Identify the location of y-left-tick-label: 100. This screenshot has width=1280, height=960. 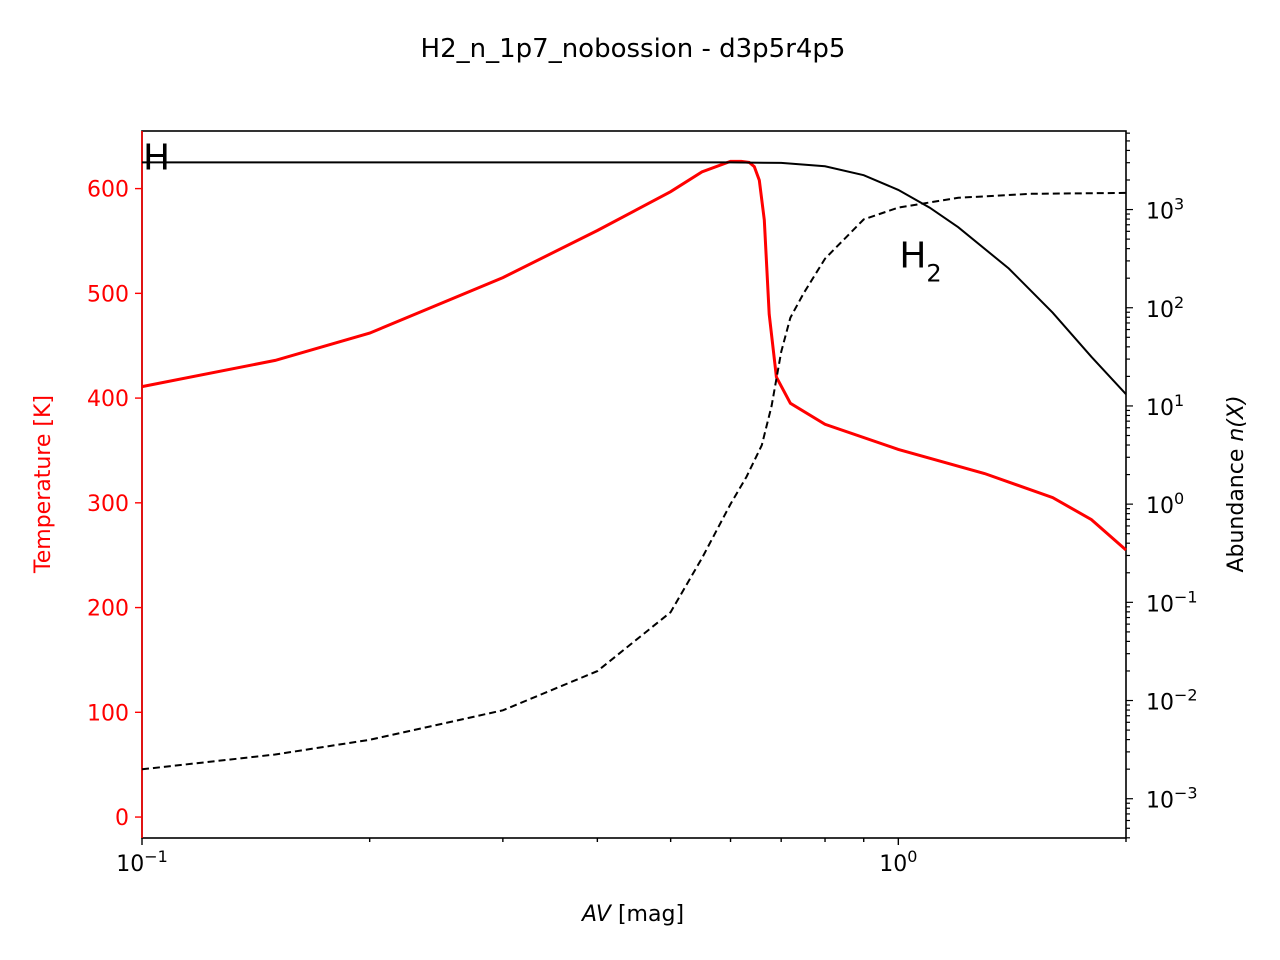
(108, 713).